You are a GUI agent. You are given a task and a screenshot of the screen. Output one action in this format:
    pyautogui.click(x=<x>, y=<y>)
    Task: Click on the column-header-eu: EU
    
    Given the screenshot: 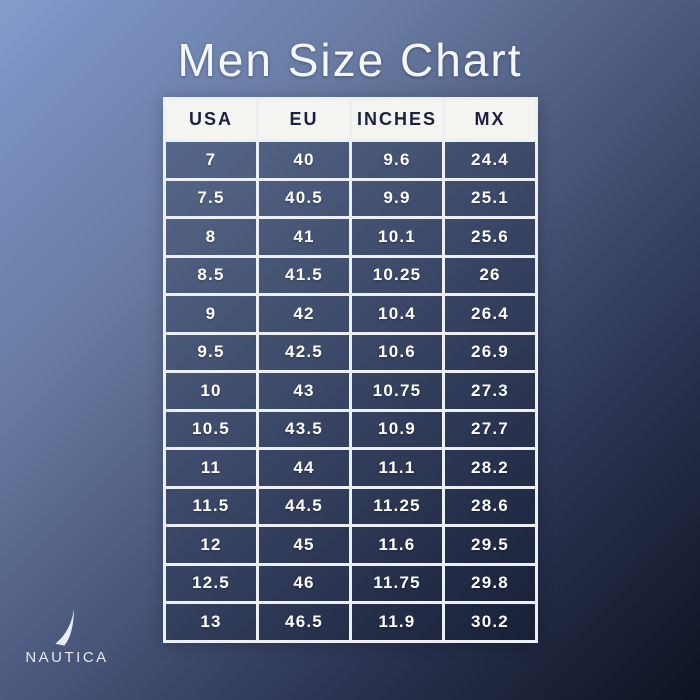 What is the action you would take?
    pyautogui.click(x=304, y=119)
    